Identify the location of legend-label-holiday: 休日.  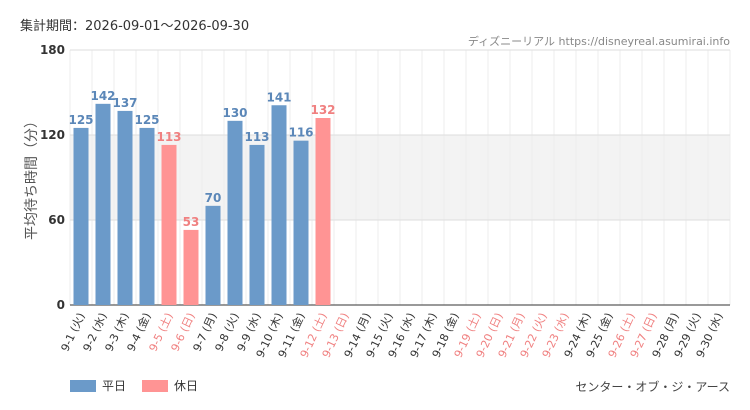
(186, 386).